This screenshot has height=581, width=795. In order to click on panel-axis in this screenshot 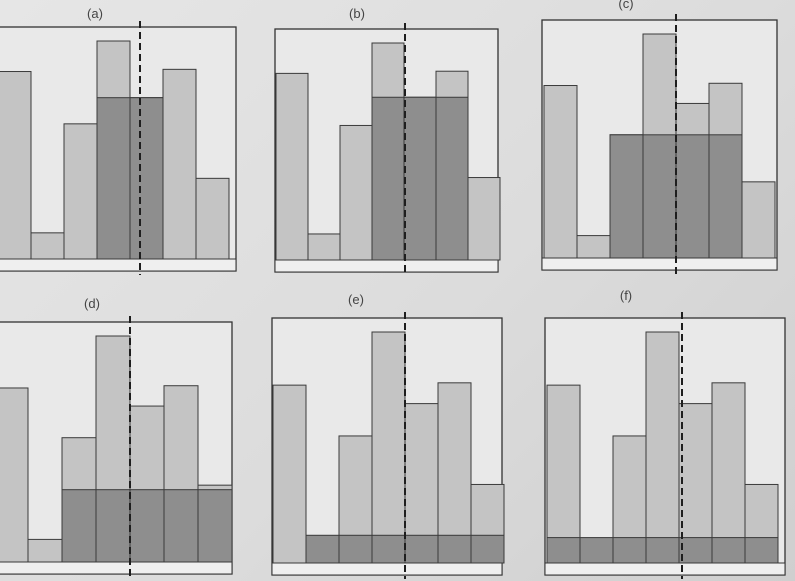, I will do `click(665, 569)`.